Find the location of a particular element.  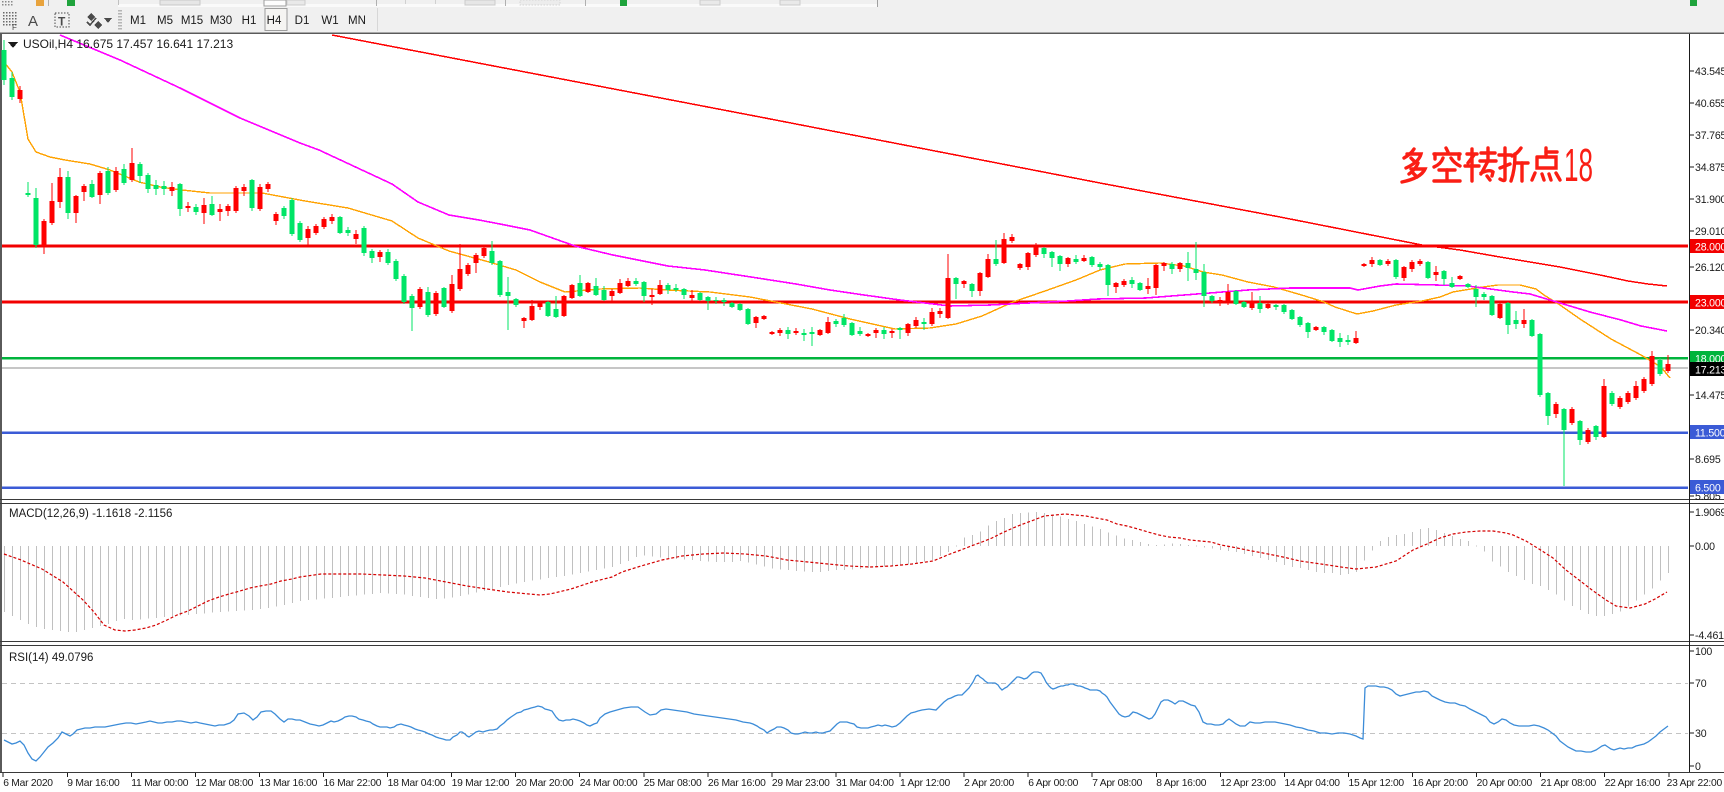

svg-text: 8.695 is located at coordinates (1708, 460).